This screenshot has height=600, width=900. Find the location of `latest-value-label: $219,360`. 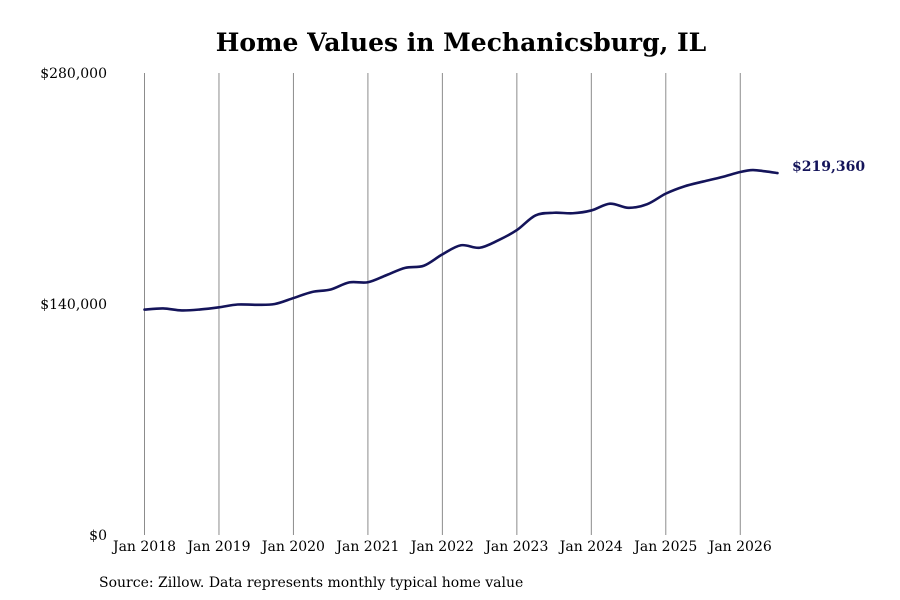

latest-value-label: $219,360 is located at coordinates (828, 167).